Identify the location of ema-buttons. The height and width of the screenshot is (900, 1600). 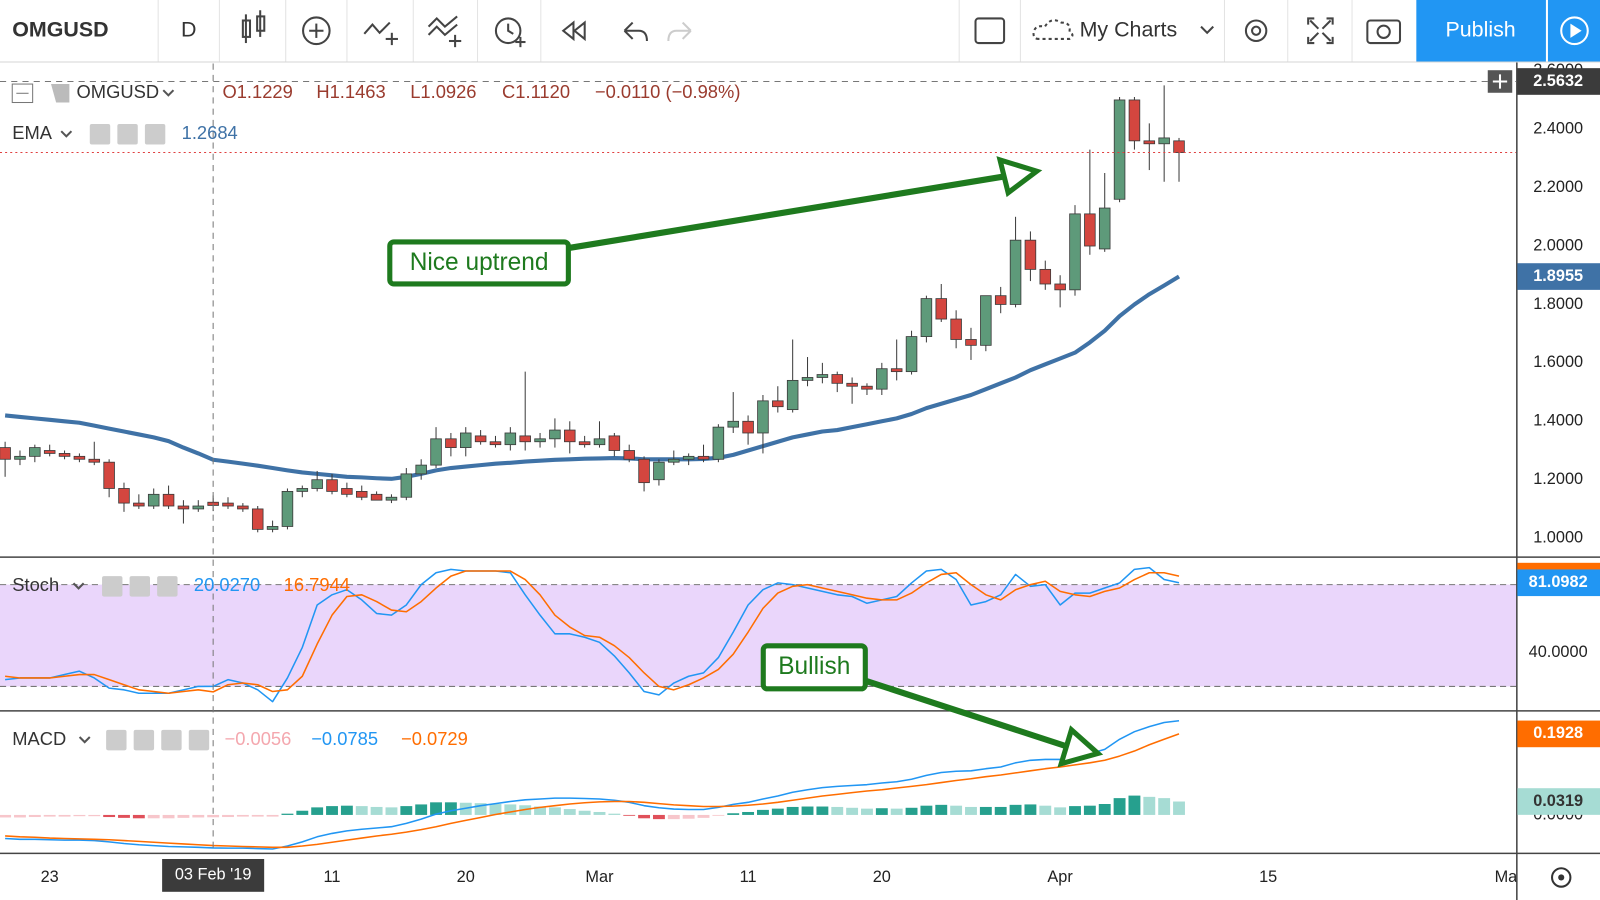
(127, 134).